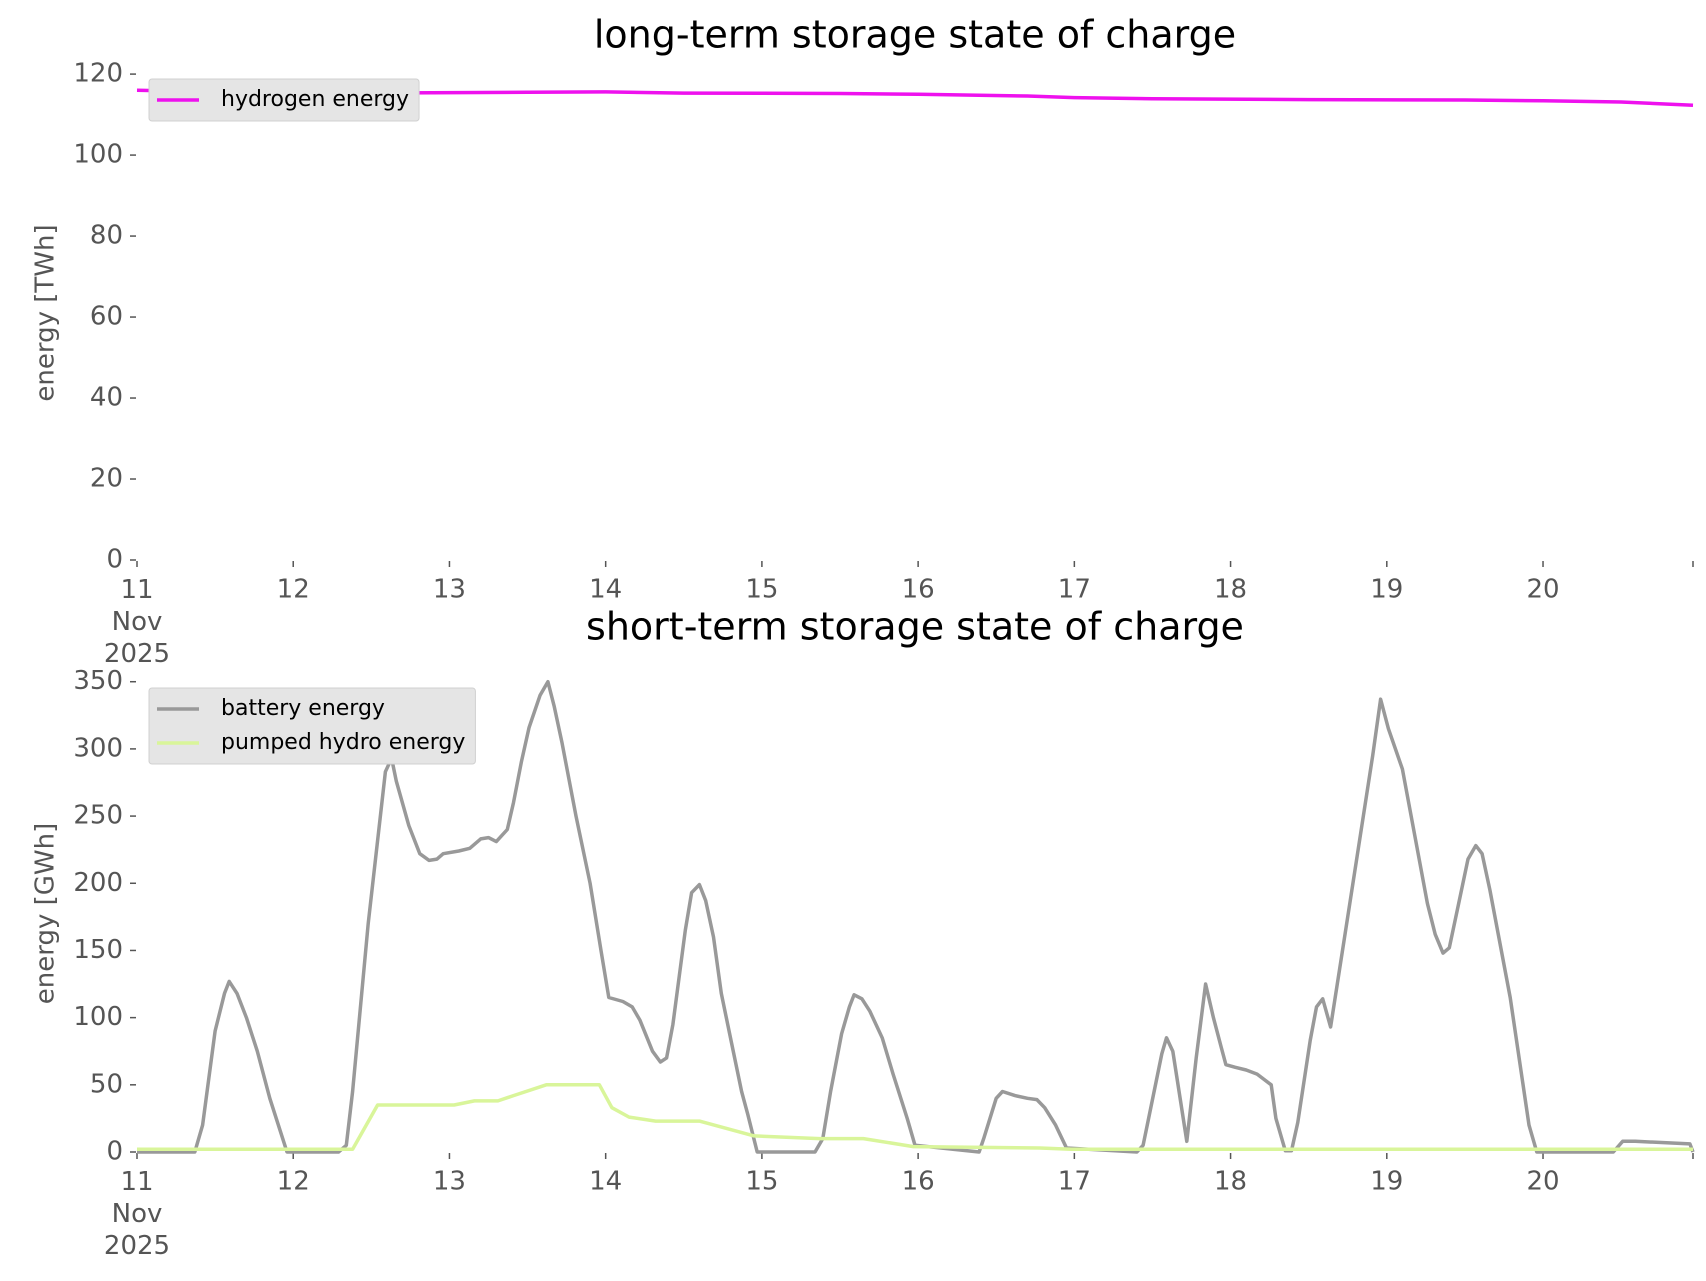 This screenshot has height=1281, width=1706. What do you see at coordinates (46, 913) in the screenshot?
I see `y-axis-label: energy [GWh]` at bounding box center [46, 913].